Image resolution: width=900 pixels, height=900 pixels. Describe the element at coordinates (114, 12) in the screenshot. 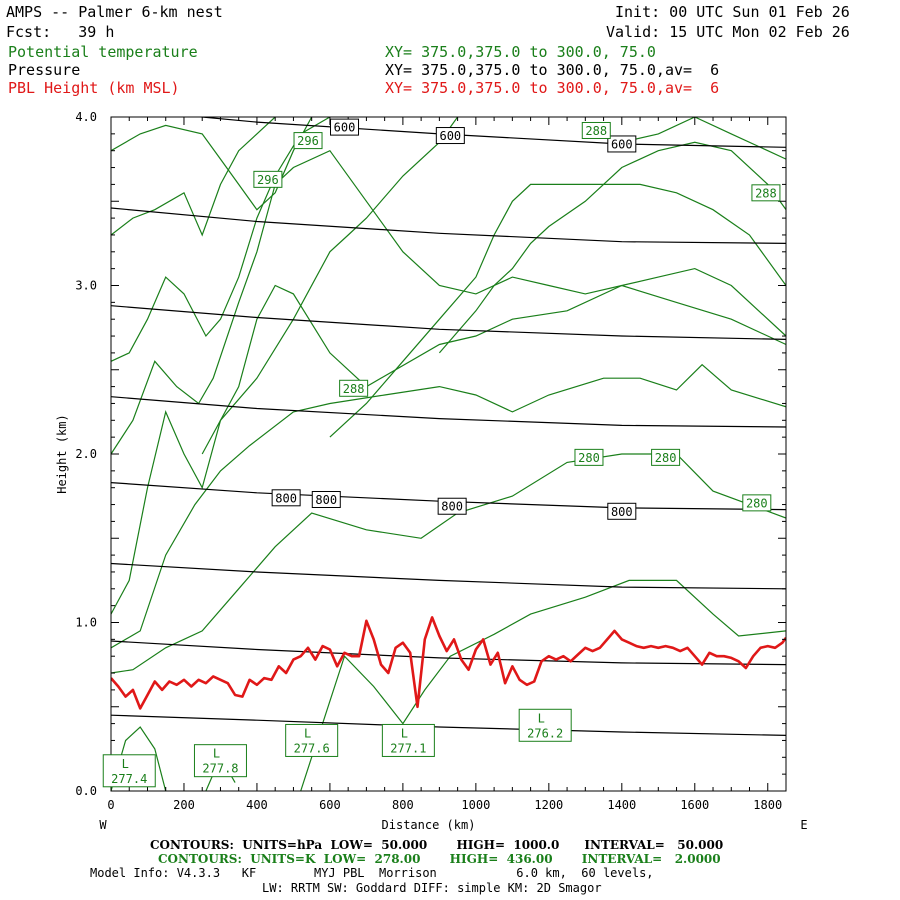

I see `model-title: AMPS -- Palmer 6-km nest` at that location.